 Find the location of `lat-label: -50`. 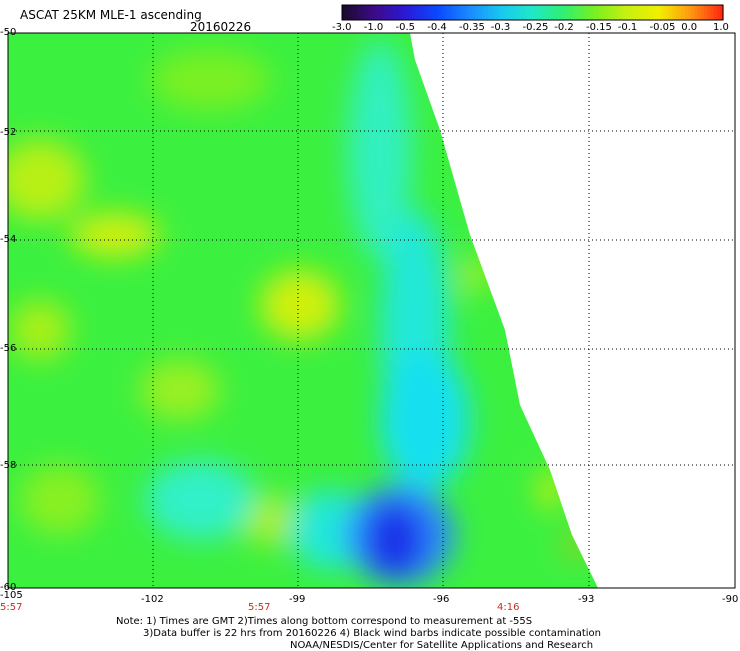

lat-label: -50 is located at coordinates (8, 32).